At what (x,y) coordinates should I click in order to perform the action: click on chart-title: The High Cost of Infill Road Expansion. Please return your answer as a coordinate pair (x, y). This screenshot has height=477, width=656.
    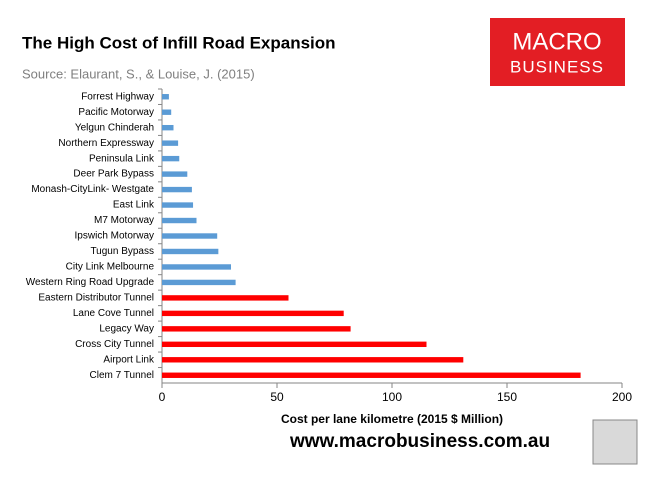
    Looking at the image, I should click on (179, 42).